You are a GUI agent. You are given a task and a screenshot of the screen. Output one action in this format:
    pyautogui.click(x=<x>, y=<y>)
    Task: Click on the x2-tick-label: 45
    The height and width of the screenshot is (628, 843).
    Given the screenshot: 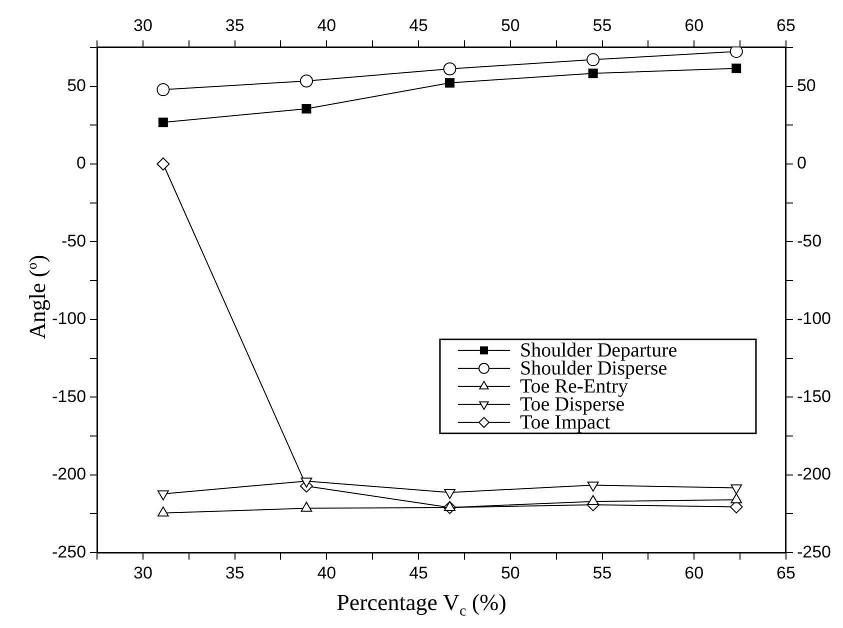 What is the action you would take?
    pyautogui.click(x=418, y=25)
    